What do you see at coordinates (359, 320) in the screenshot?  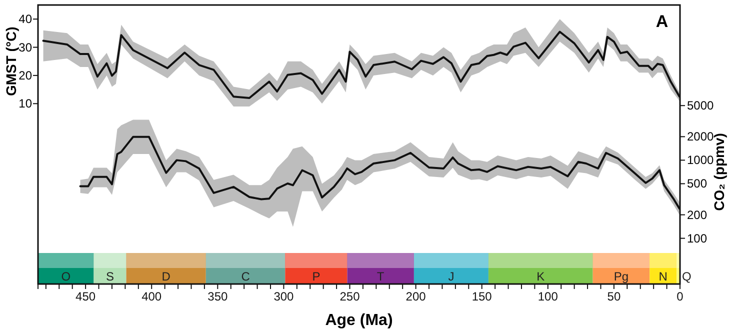 I see `x-axis-title: Age (Ma)` at bounding box center [359, 320].